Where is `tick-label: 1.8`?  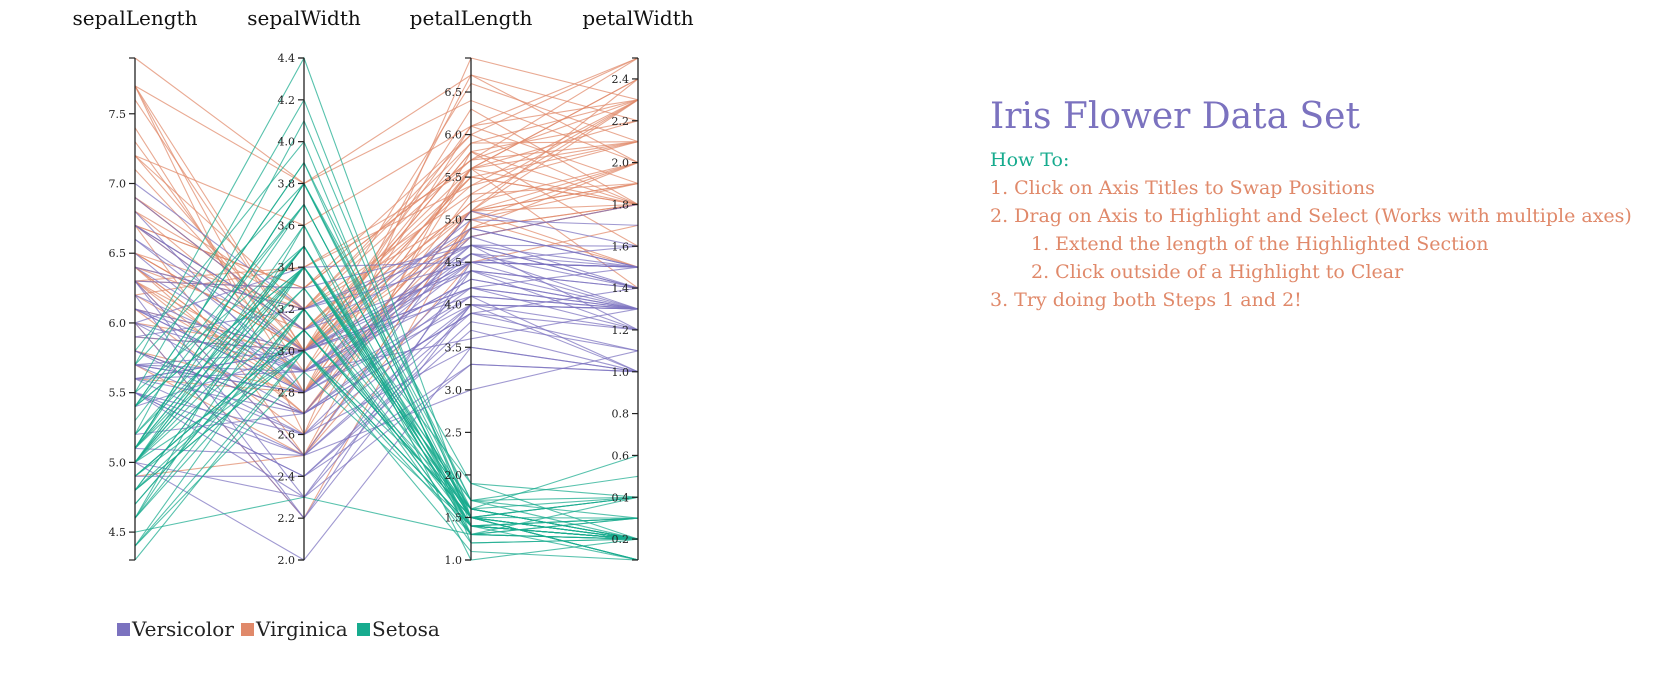 tick-label: 1.8 is located at coordinates (621, 204).